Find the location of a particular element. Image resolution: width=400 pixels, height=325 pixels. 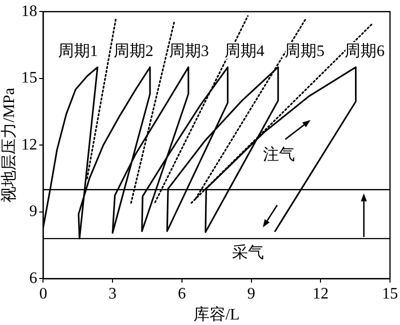

annotation: 注气 is located at coordinates (279, 154).